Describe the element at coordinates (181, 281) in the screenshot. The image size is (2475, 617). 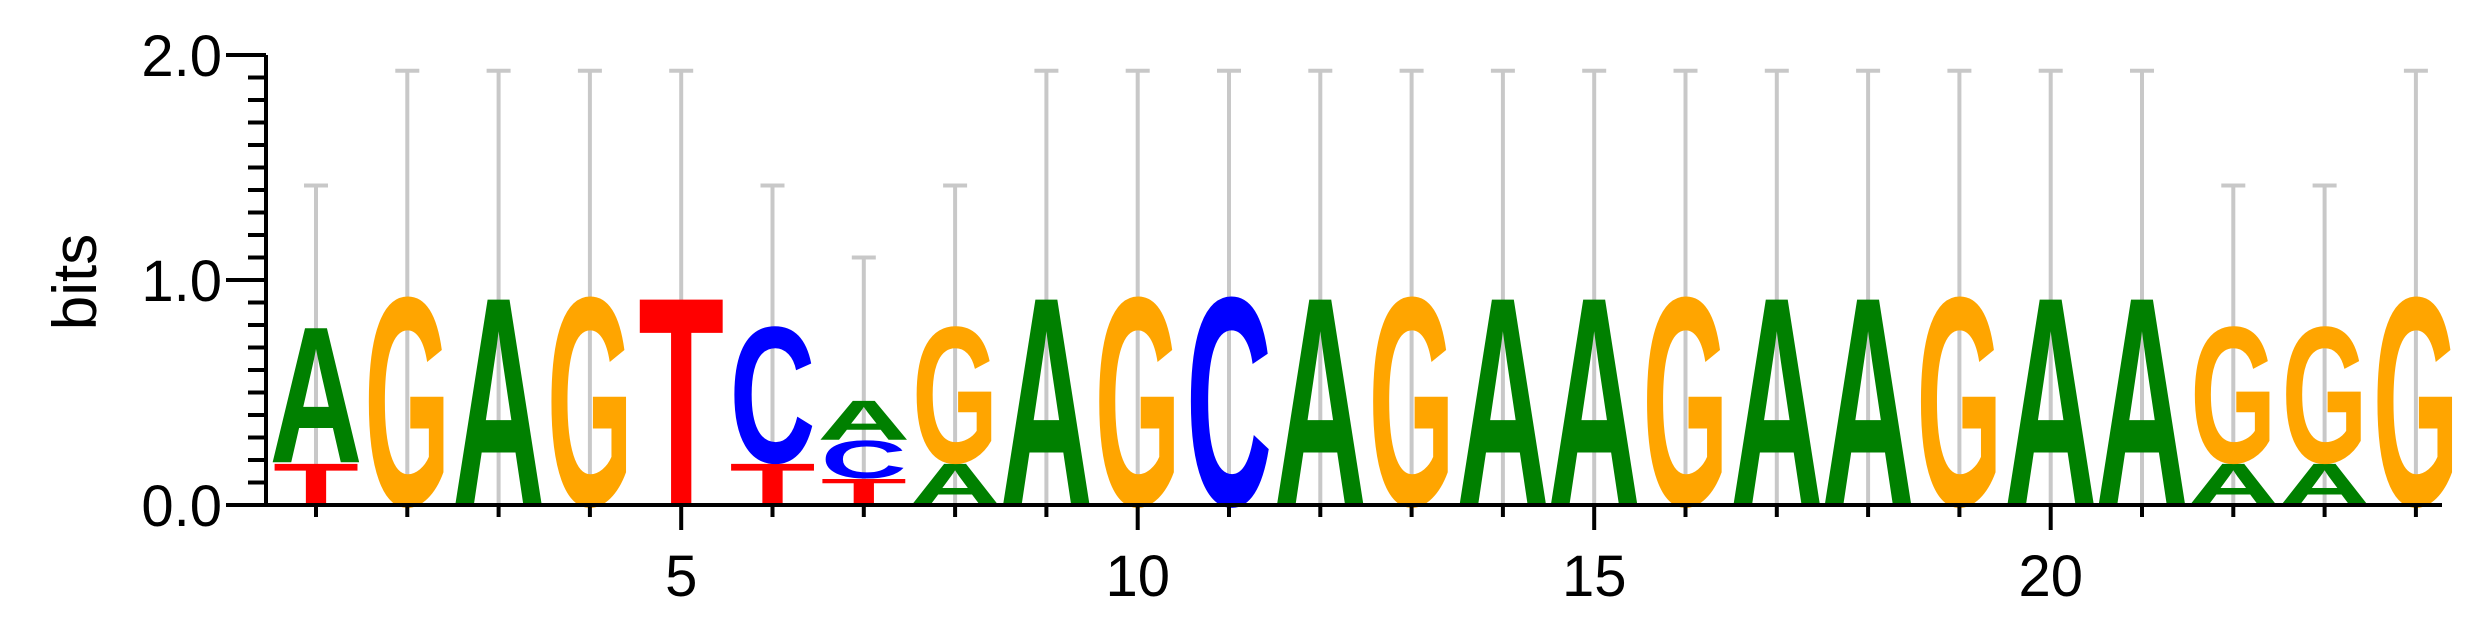
I see `y-tick-label: 1.0` at that location.